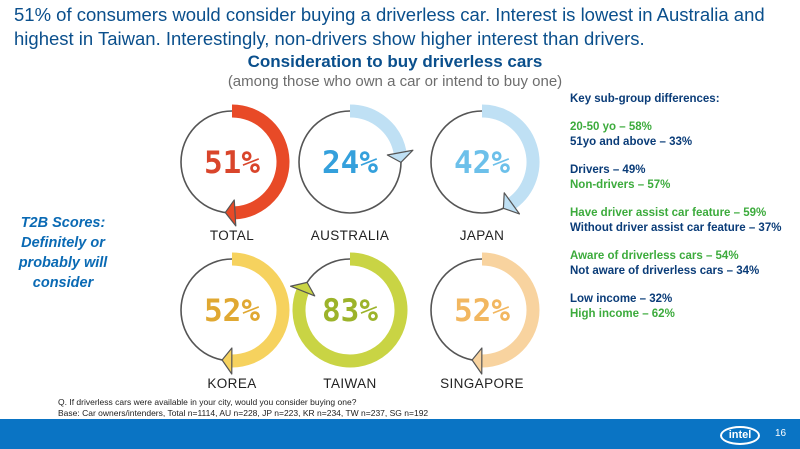  What do you see at coordinates (682, 178) in the screenshot?
I see `subgroup-item: Drivers – 49% Non-drivers – 57%` at bounding box center [682, 178].